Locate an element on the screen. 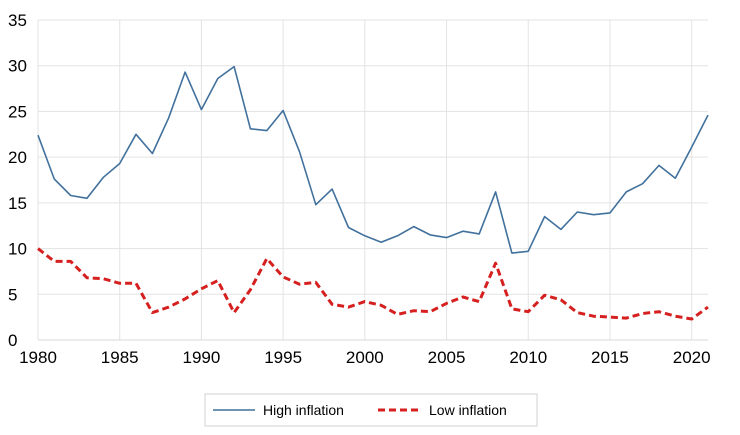 The width and height of the screenshot is (740, 435). y-tick-label: 15 is located at coordinates (17, 203).